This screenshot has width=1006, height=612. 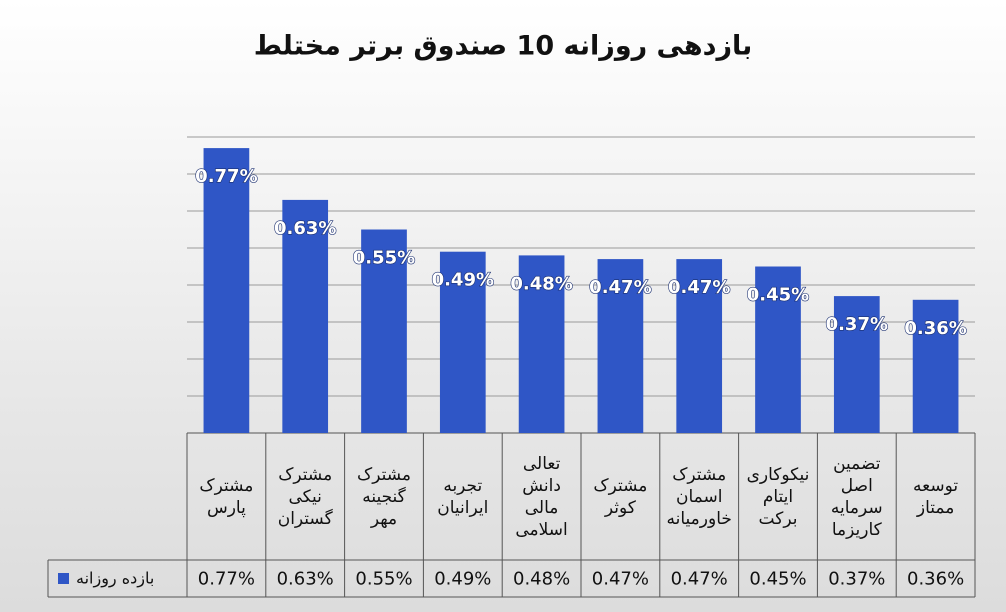 I want to click on data-label: 0.36%, so click(x=935, y=328).